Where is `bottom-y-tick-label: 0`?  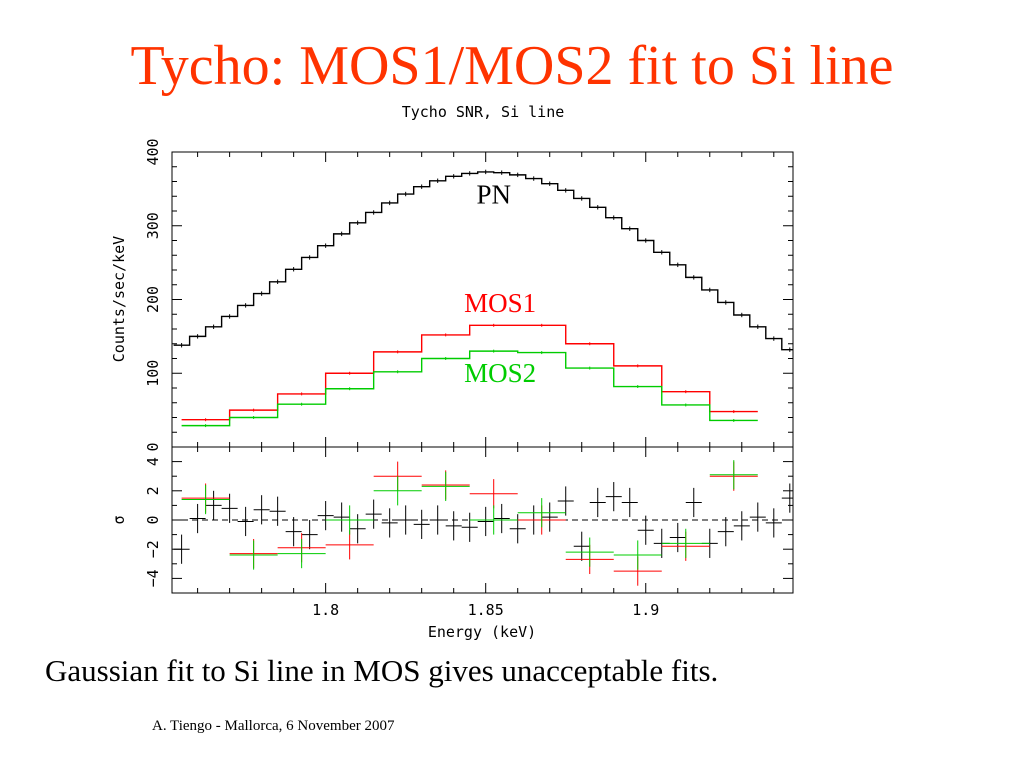
bottom-y-tick-label: 0 is located at coordinates (153, 519).